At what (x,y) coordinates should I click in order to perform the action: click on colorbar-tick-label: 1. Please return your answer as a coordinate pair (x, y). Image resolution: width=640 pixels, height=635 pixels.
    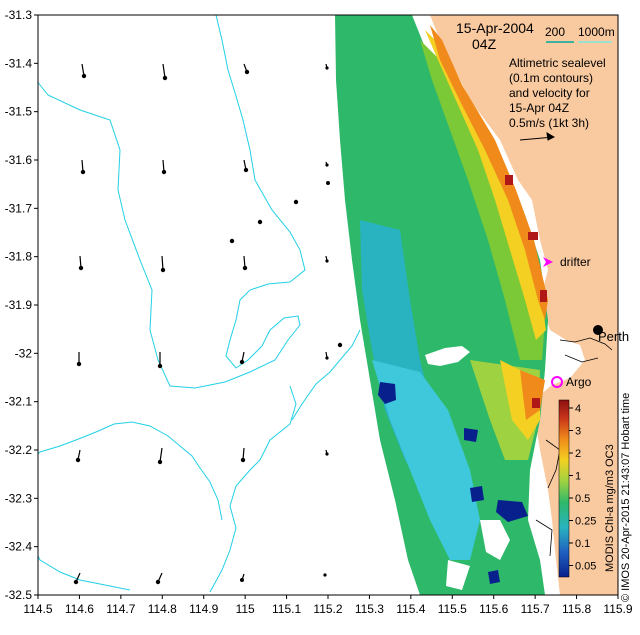
    Looking at the image, I should click on (578, 477).